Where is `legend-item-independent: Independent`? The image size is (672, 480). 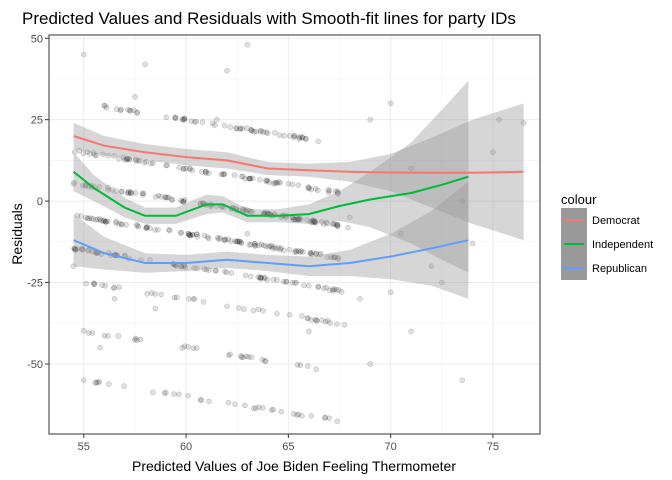 legend-item-independent: Independent is located at coordinates (607, 244).